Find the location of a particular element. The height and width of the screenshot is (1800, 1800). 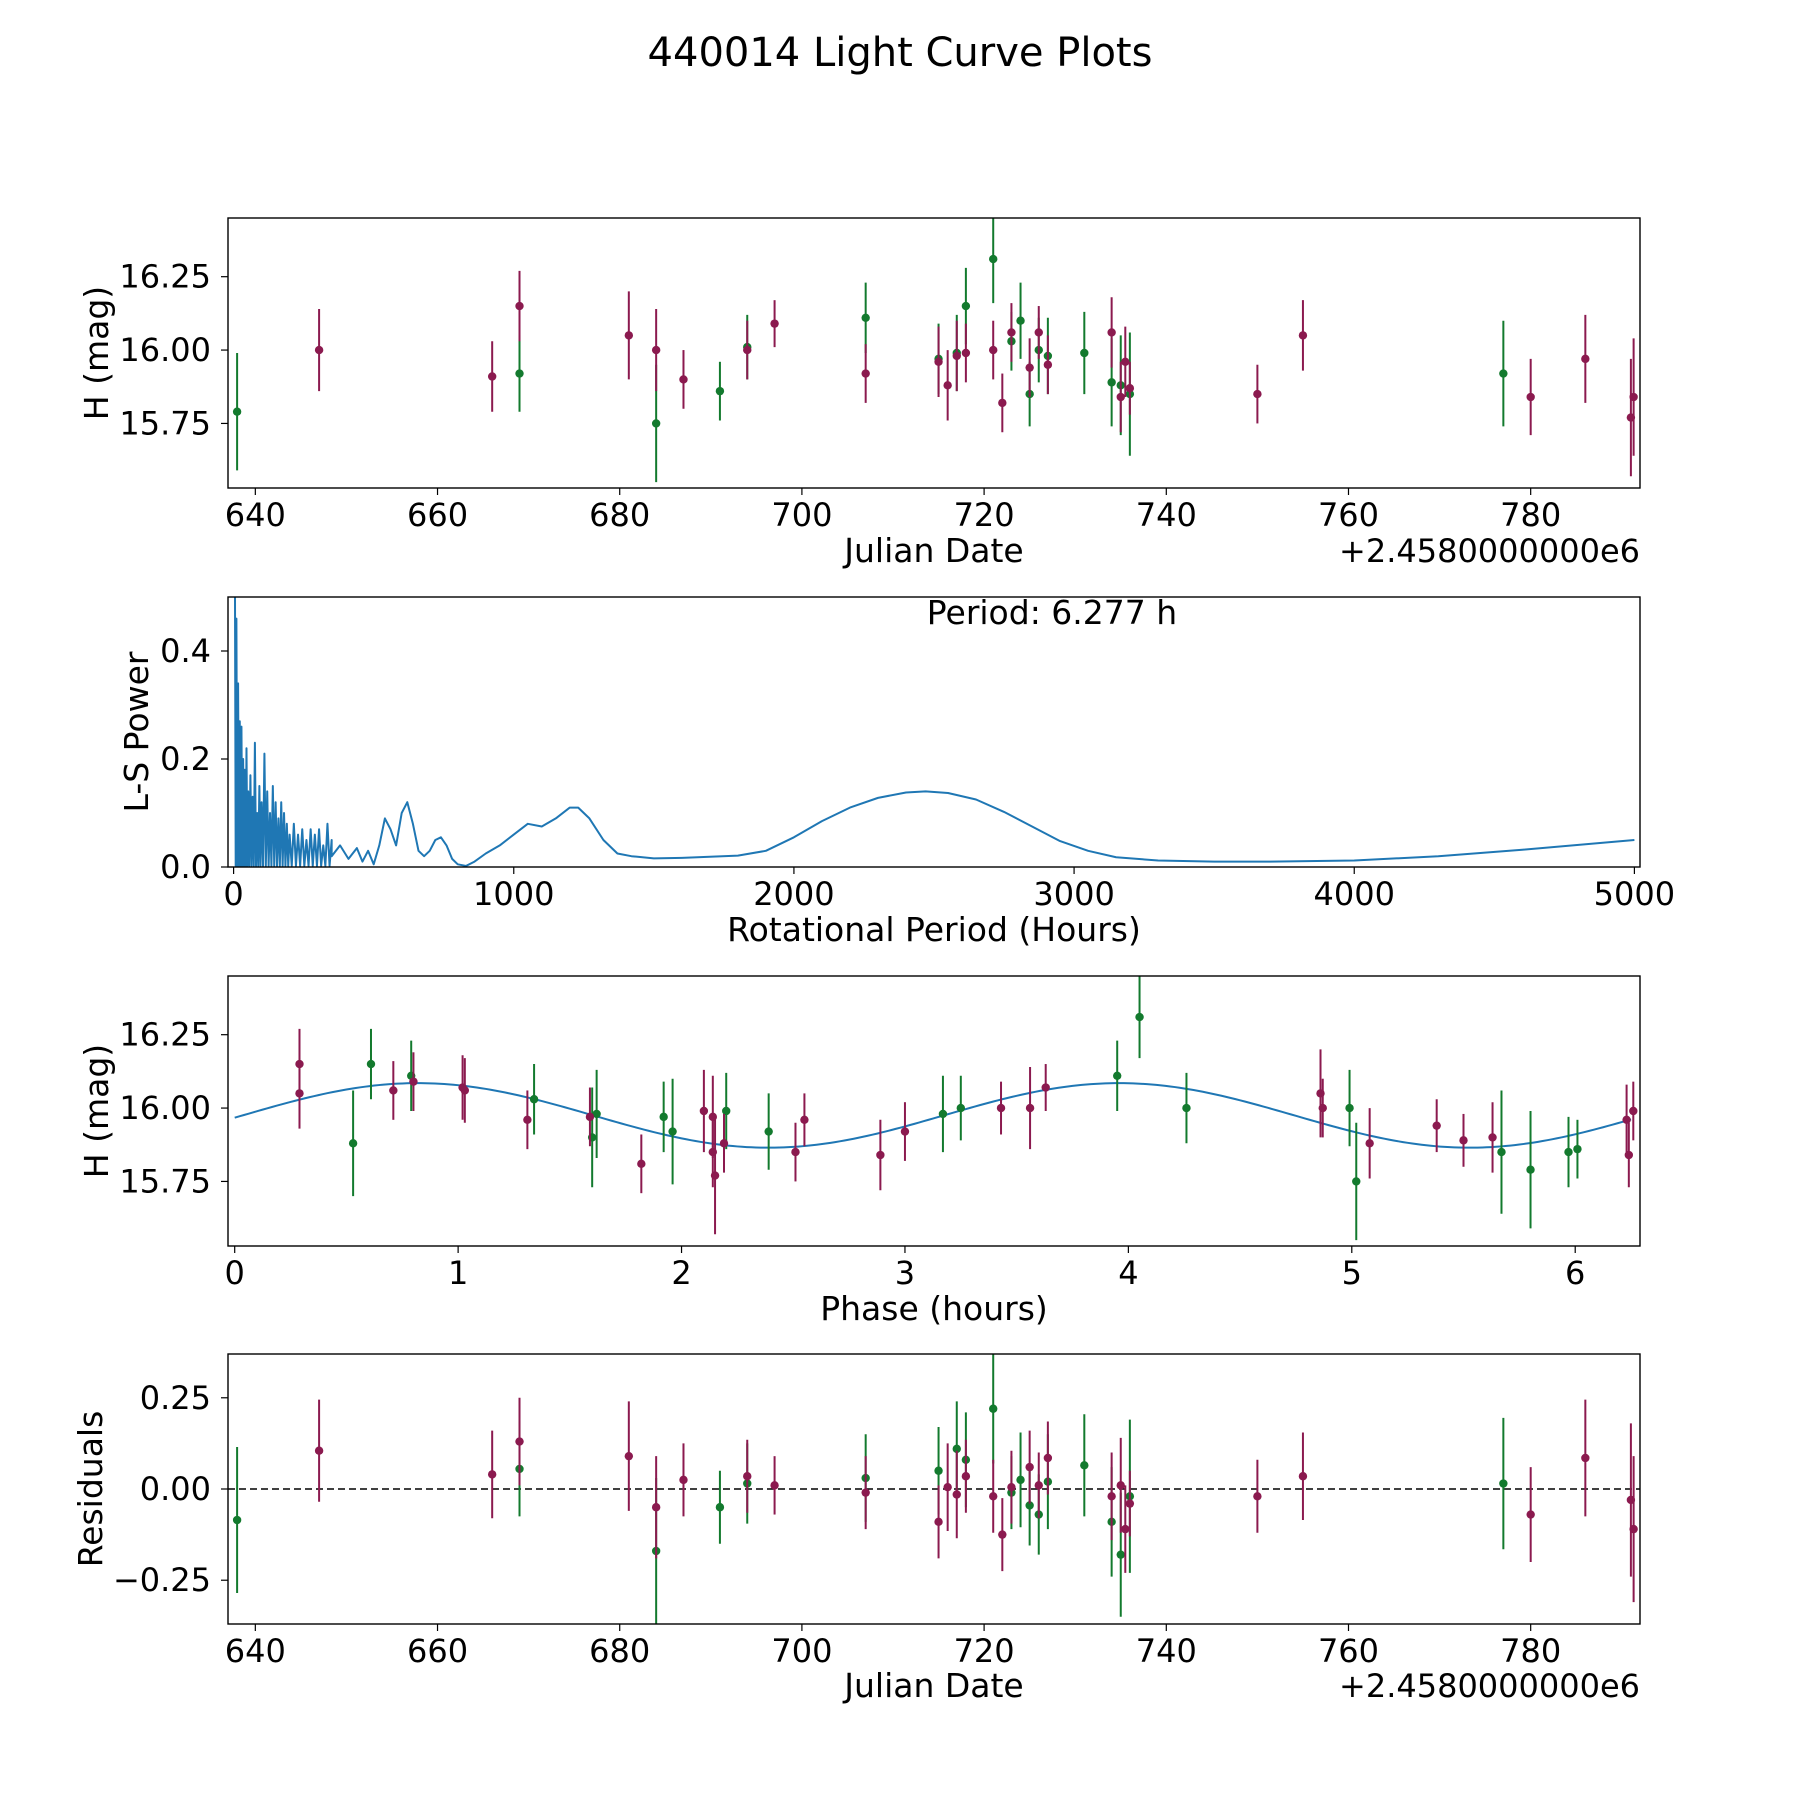

lightcurve-plot-area is located at coordinates (935, 350).